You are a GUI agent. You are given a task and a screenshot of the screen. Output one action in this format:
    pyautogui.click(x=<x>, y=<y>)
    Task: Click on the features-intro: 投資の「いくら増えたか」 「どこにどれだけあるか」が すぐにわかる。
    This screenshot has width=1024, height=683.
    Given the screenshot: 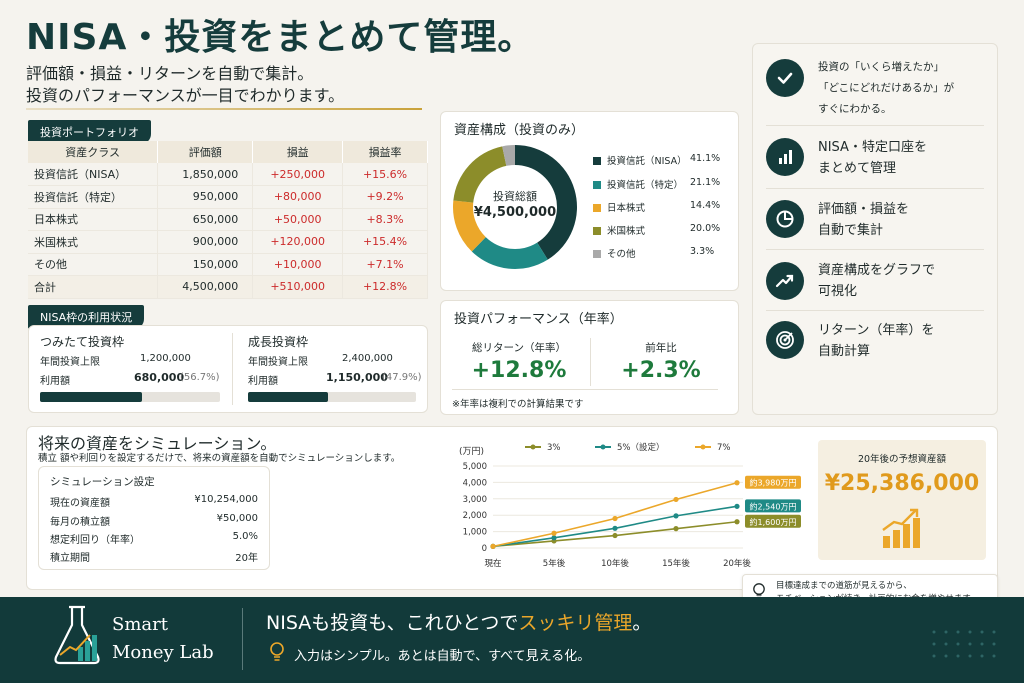 What is the action you would take?
    pyautogui.click(x=886, y=88)
    